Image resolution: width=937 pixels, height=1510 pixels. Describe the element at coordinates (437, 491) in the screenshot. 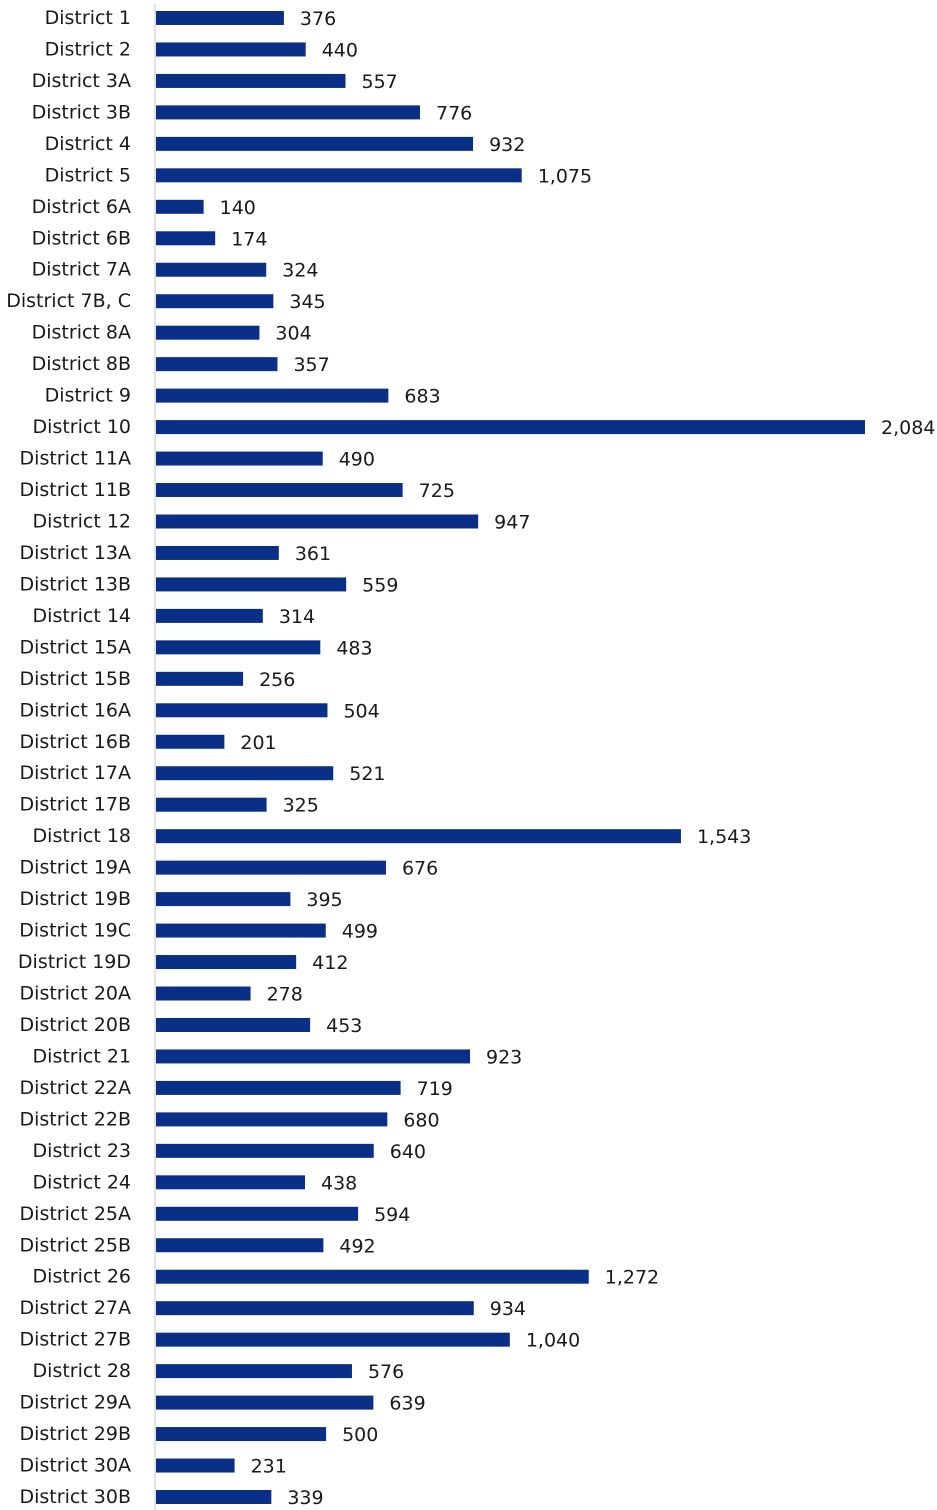

I see `value-label: 725` at that location.